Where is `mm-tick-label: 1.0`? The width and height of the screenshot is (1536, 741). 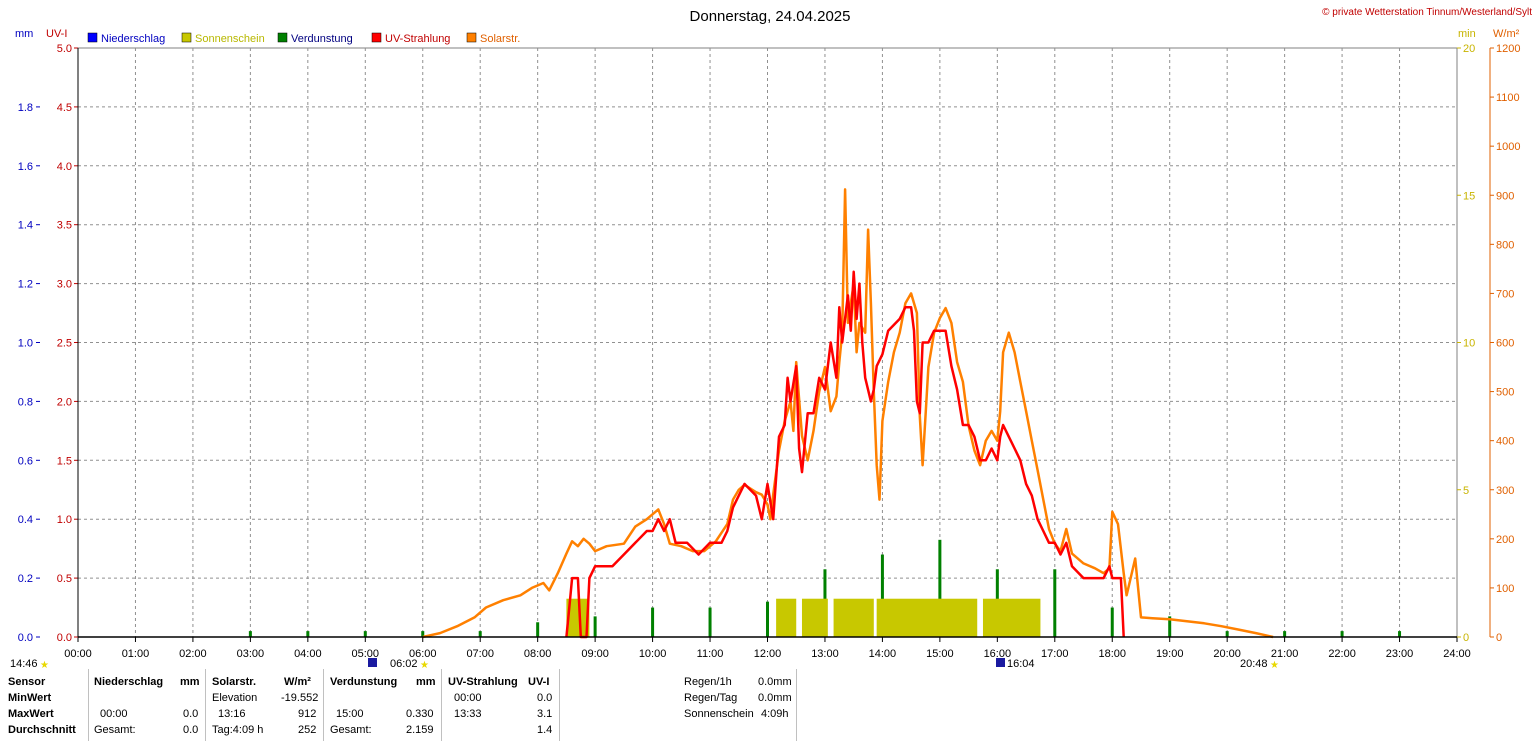 mm-tick-label: 1.0 is located at coordinates (25, 344).